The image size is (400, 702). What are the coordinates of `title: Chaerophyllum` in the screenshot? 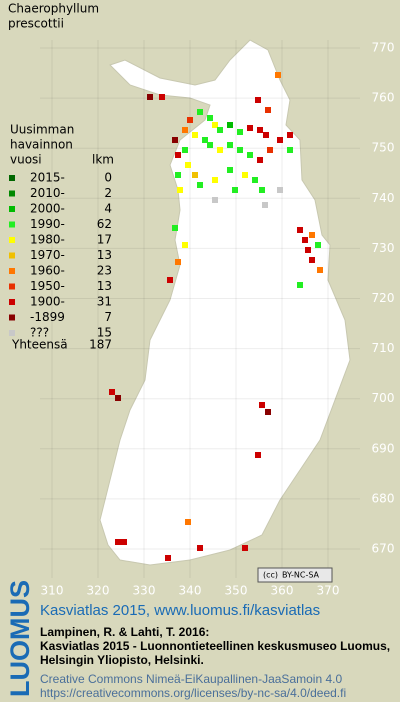 It's located at (53, 9).